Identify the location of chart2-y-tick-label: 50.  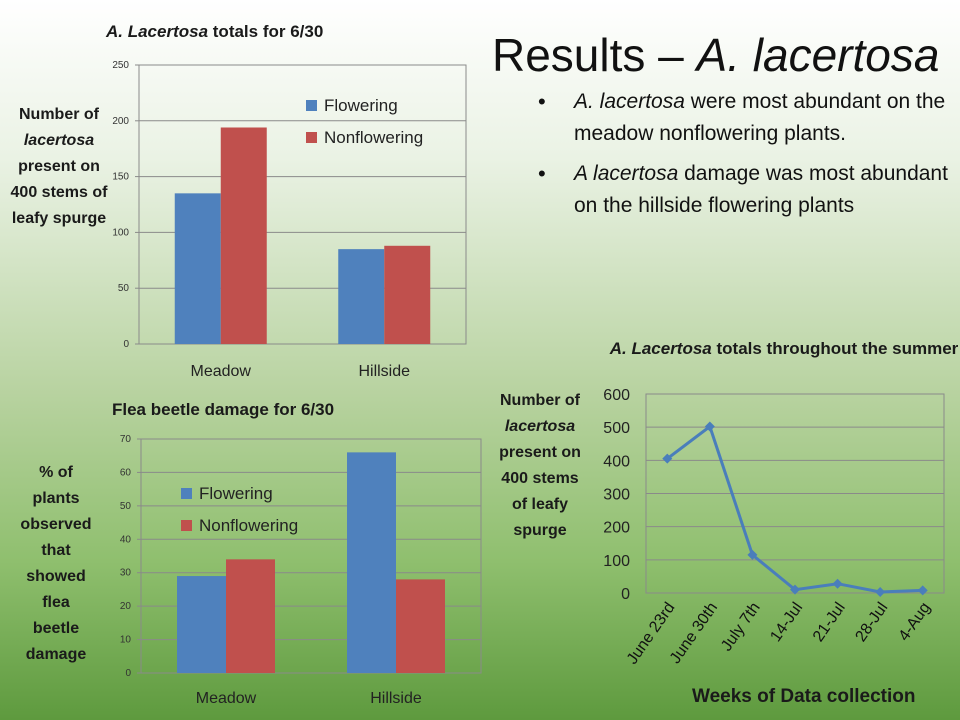
(126, 506).